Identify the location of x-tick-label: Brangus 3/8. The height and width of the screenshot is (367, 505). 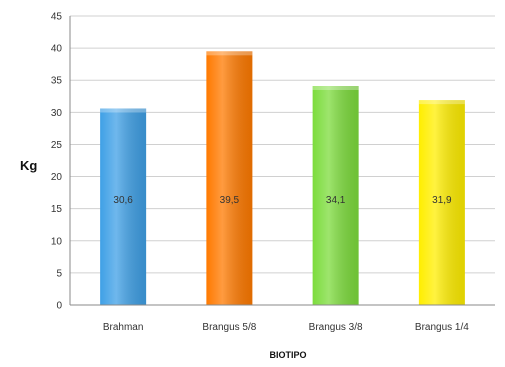
(336, 327).